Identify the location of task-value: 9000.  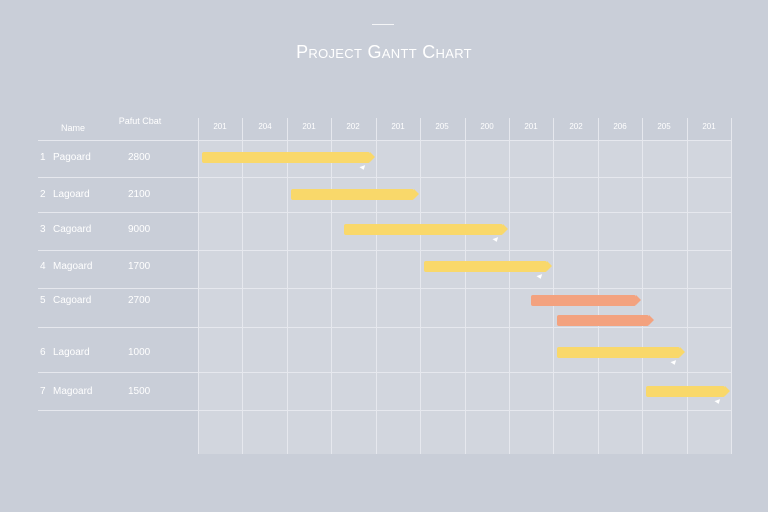
(139, 229).